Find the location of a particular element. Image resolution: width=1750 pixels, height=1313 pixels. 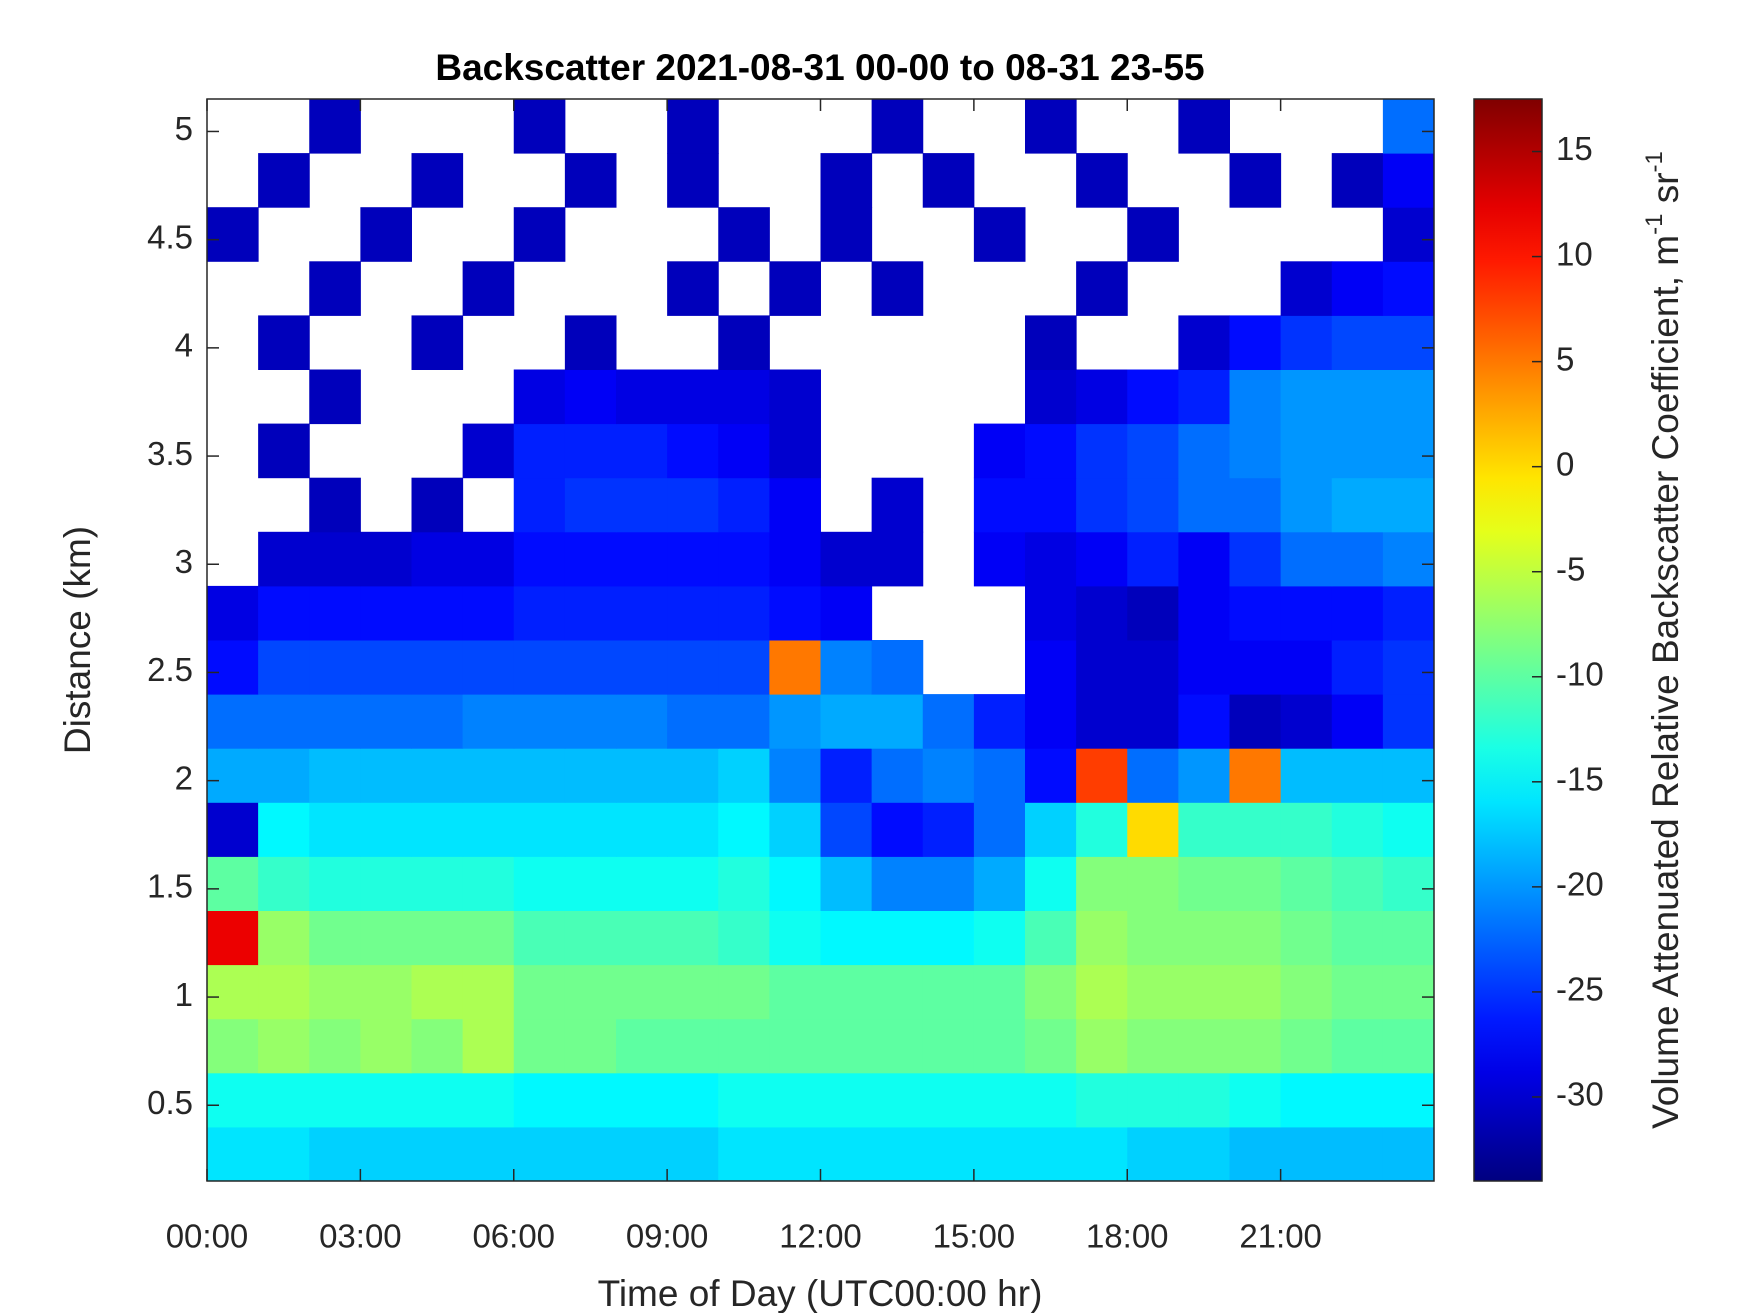

colorbar-label-unit: sr is located at coordinates (1665, 192).